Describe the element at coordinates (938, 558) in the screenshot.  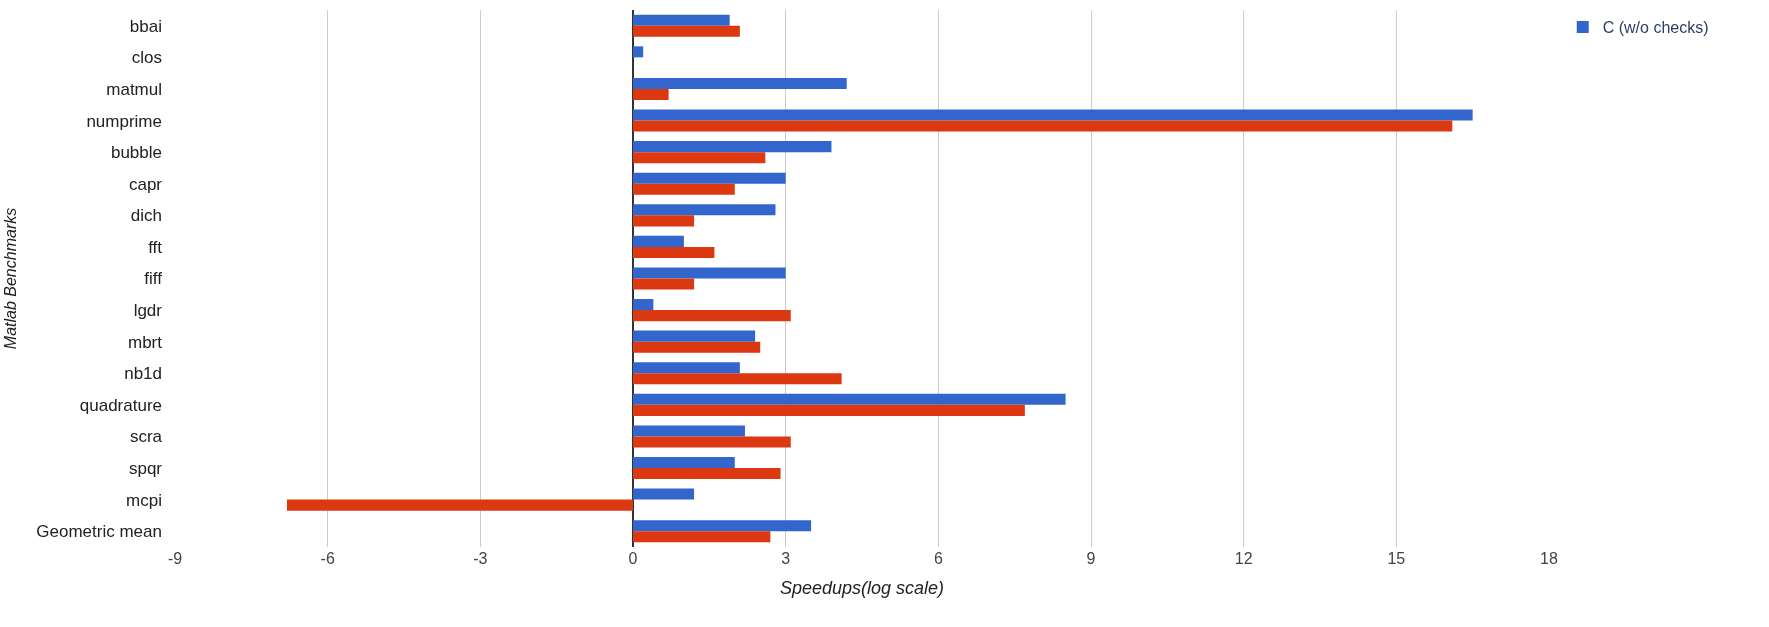
I see `x-tick-label: 6` at that location.